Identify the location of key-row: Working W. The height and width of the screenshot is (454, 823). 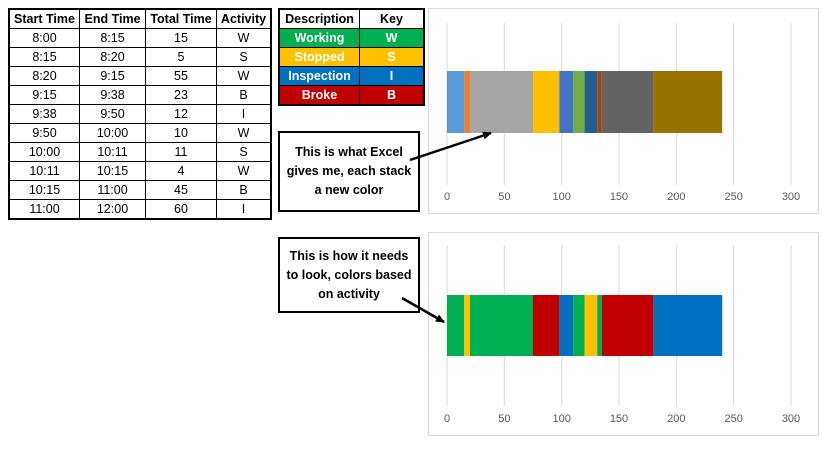
(351, 38).